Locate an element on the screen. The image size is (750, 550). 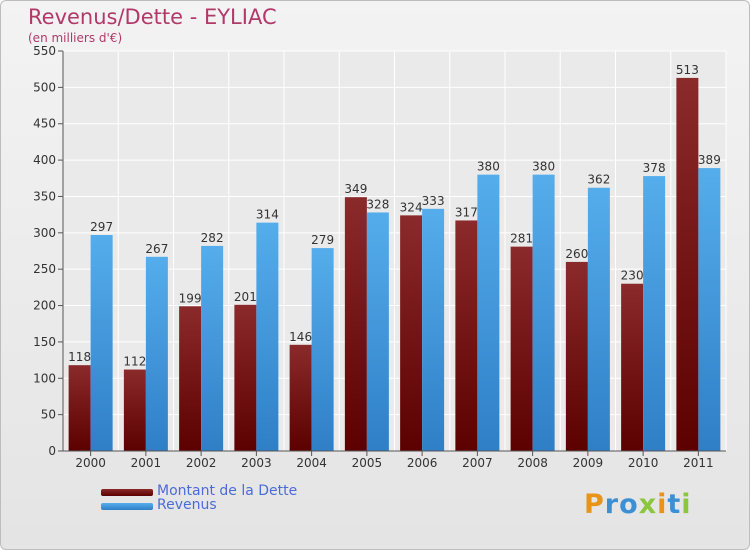
x-tick-label: 2011 is located at coordinates (698, 463).